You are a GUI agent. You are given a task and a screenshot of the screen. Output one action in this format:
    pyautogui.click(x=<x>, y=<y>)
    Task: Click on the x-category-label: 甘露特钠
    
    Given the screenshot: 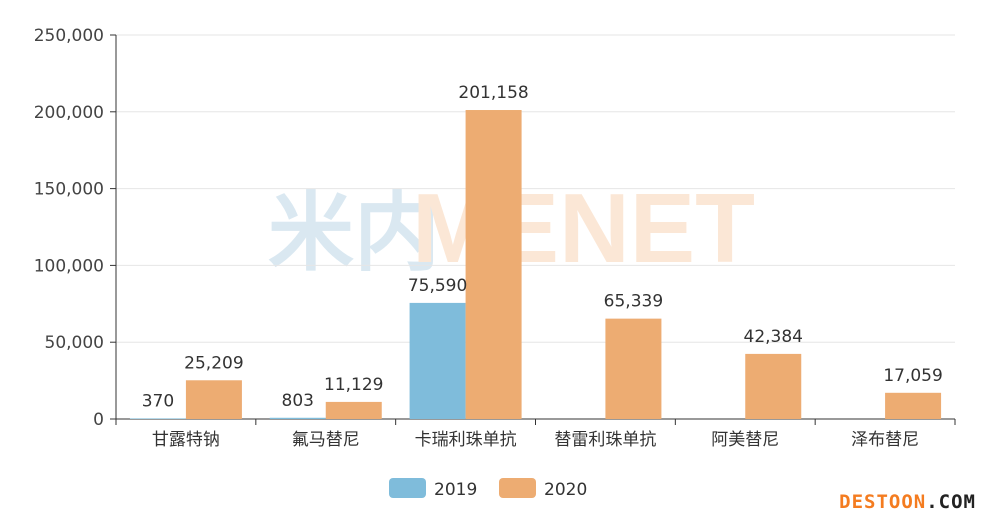 What is the action you would take?
    pyautogui.click(x=186, y=440)
    